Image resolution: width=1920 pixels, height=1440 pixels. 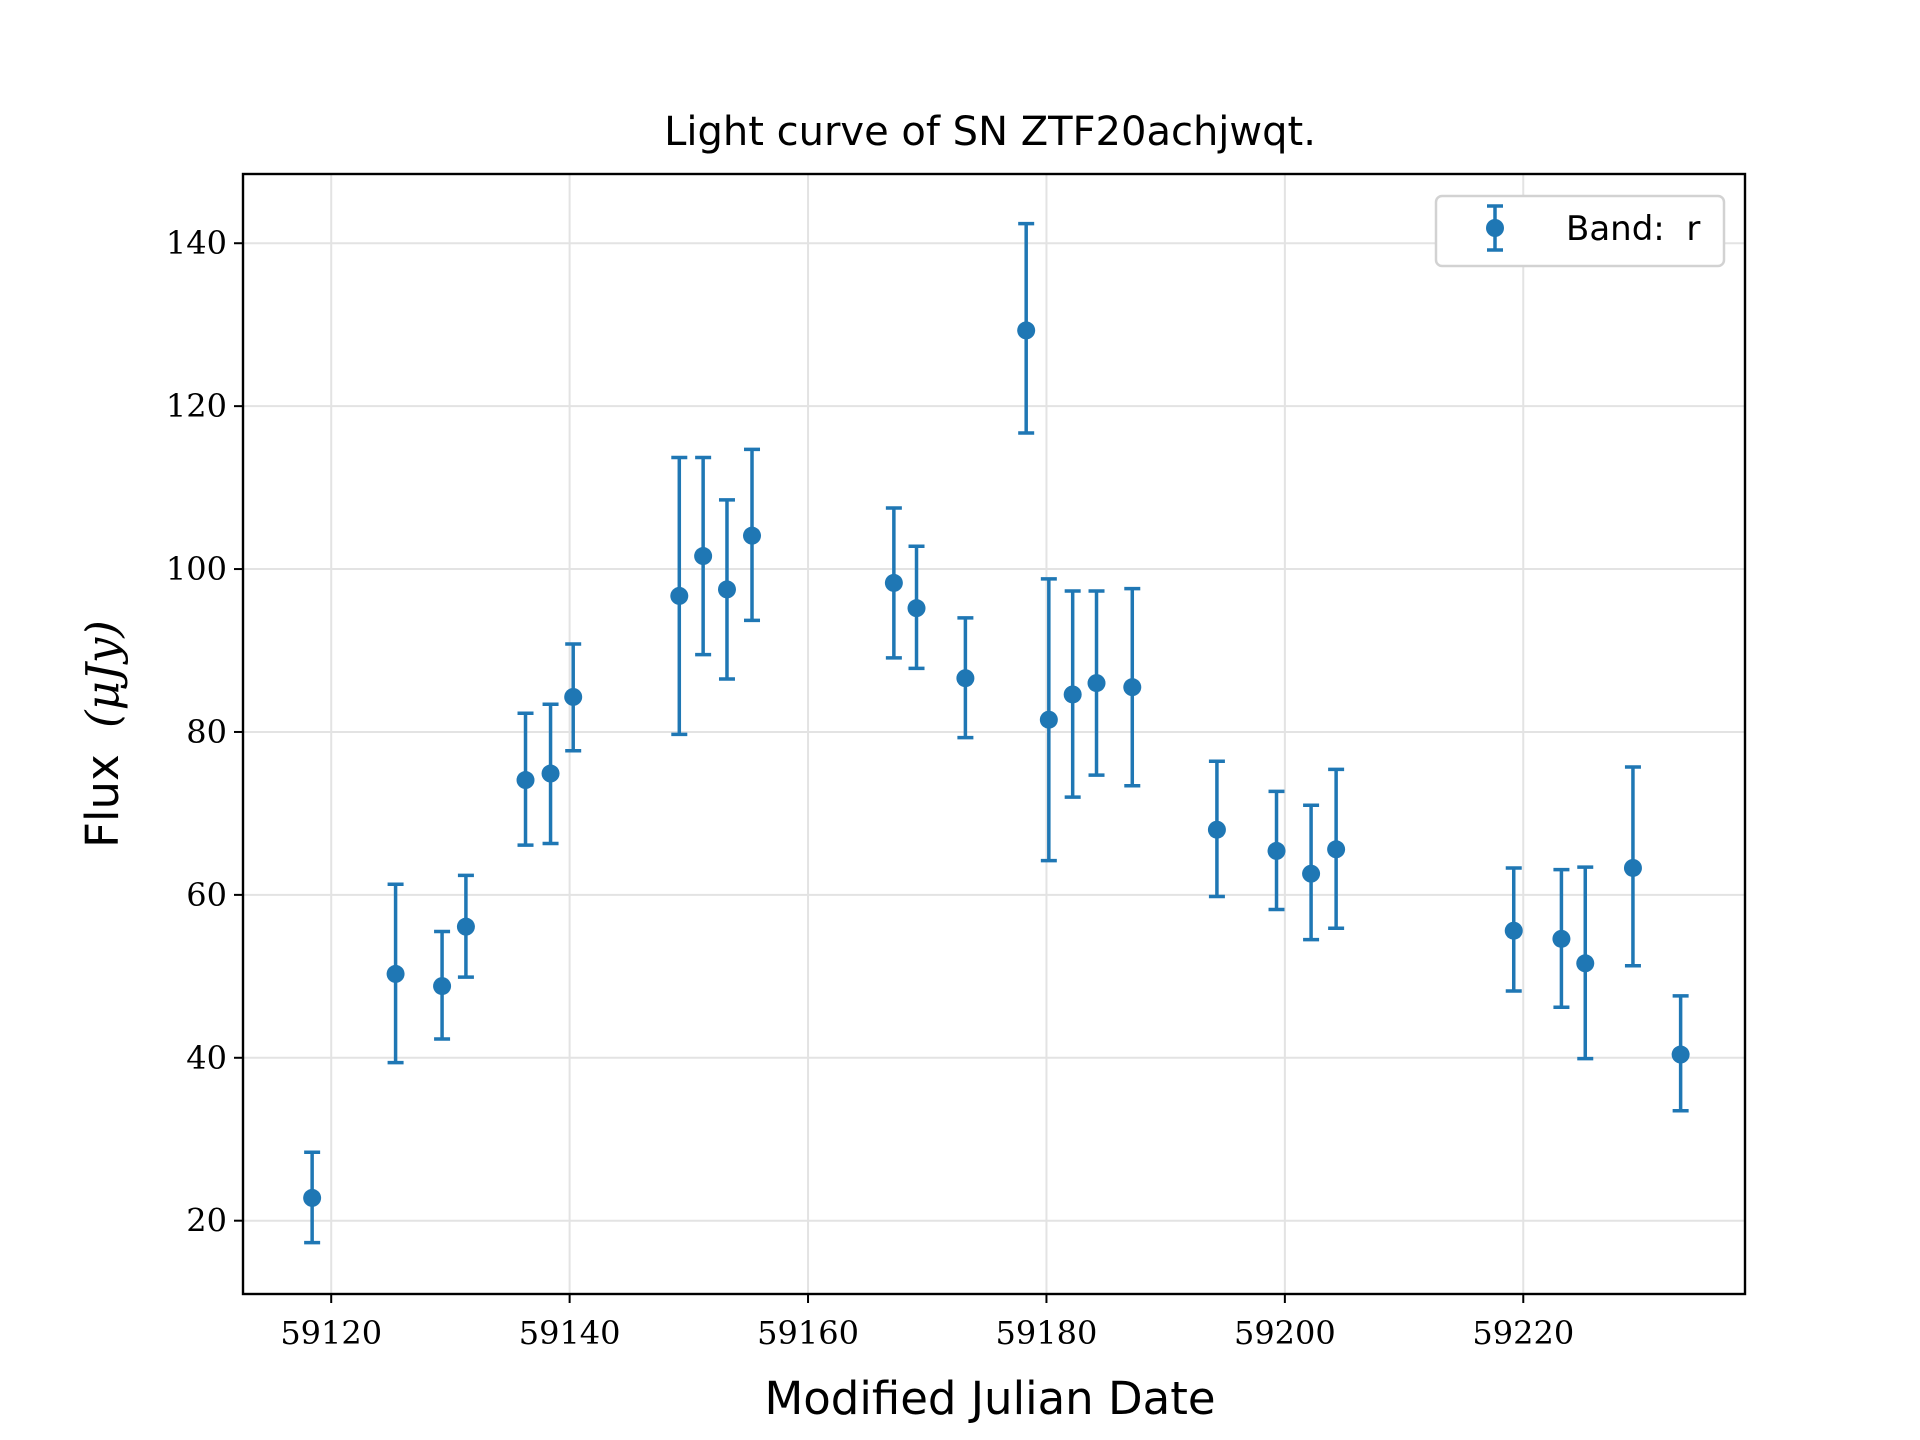 I want to click on y-axis-label-main: Flux, so click(x=102, y=801).